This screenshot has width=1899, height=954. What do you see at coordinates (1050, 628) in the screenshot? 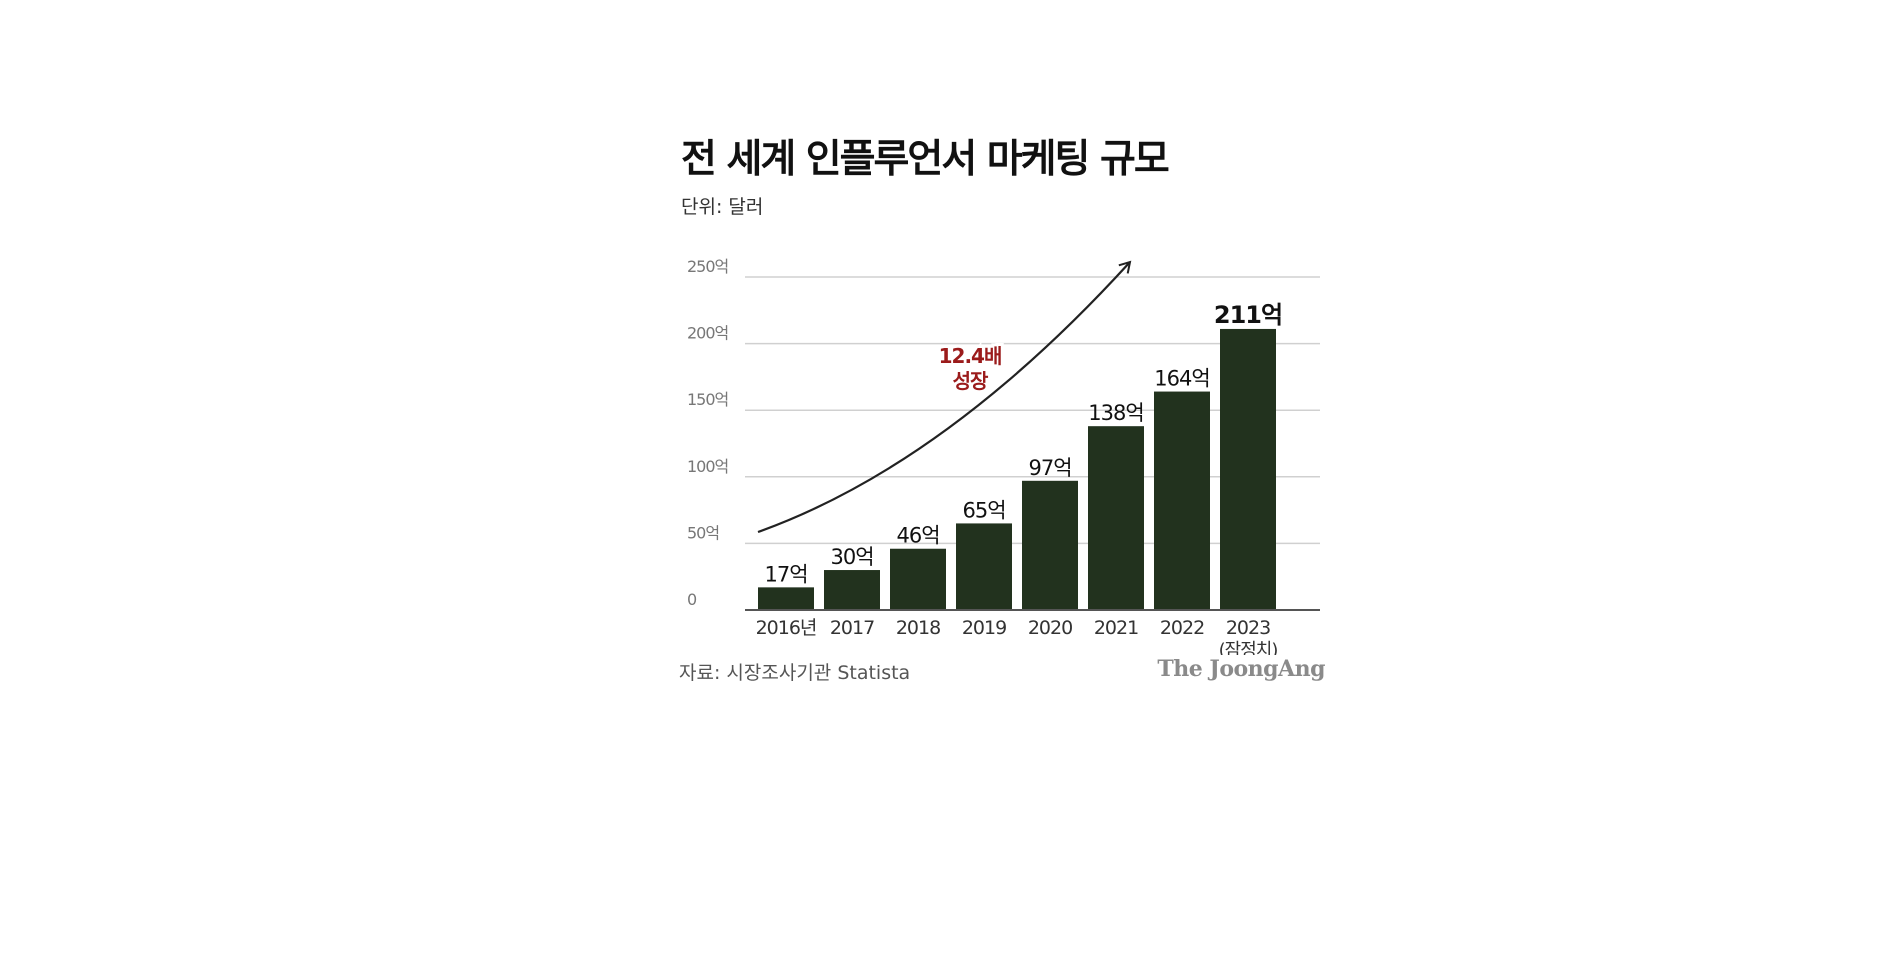
I see `x-tick-label: 2020` at bounding box center [1050, 628].